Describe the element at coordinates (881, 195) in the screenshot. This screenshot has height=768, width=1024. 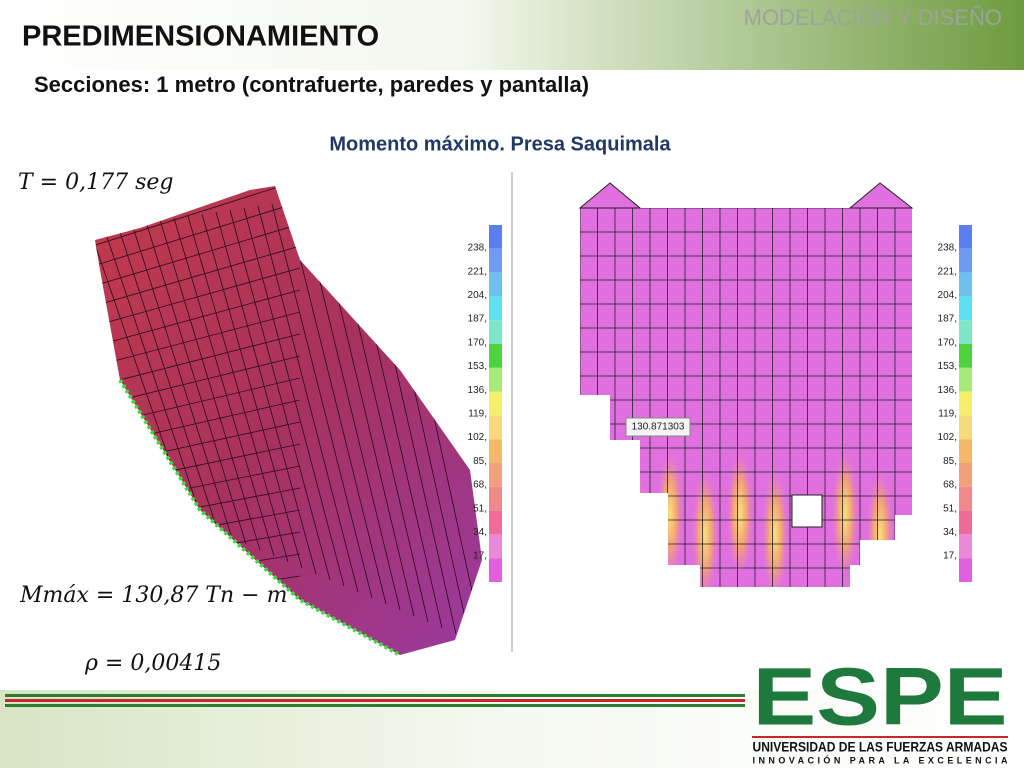
I see `cap-right` at that location.